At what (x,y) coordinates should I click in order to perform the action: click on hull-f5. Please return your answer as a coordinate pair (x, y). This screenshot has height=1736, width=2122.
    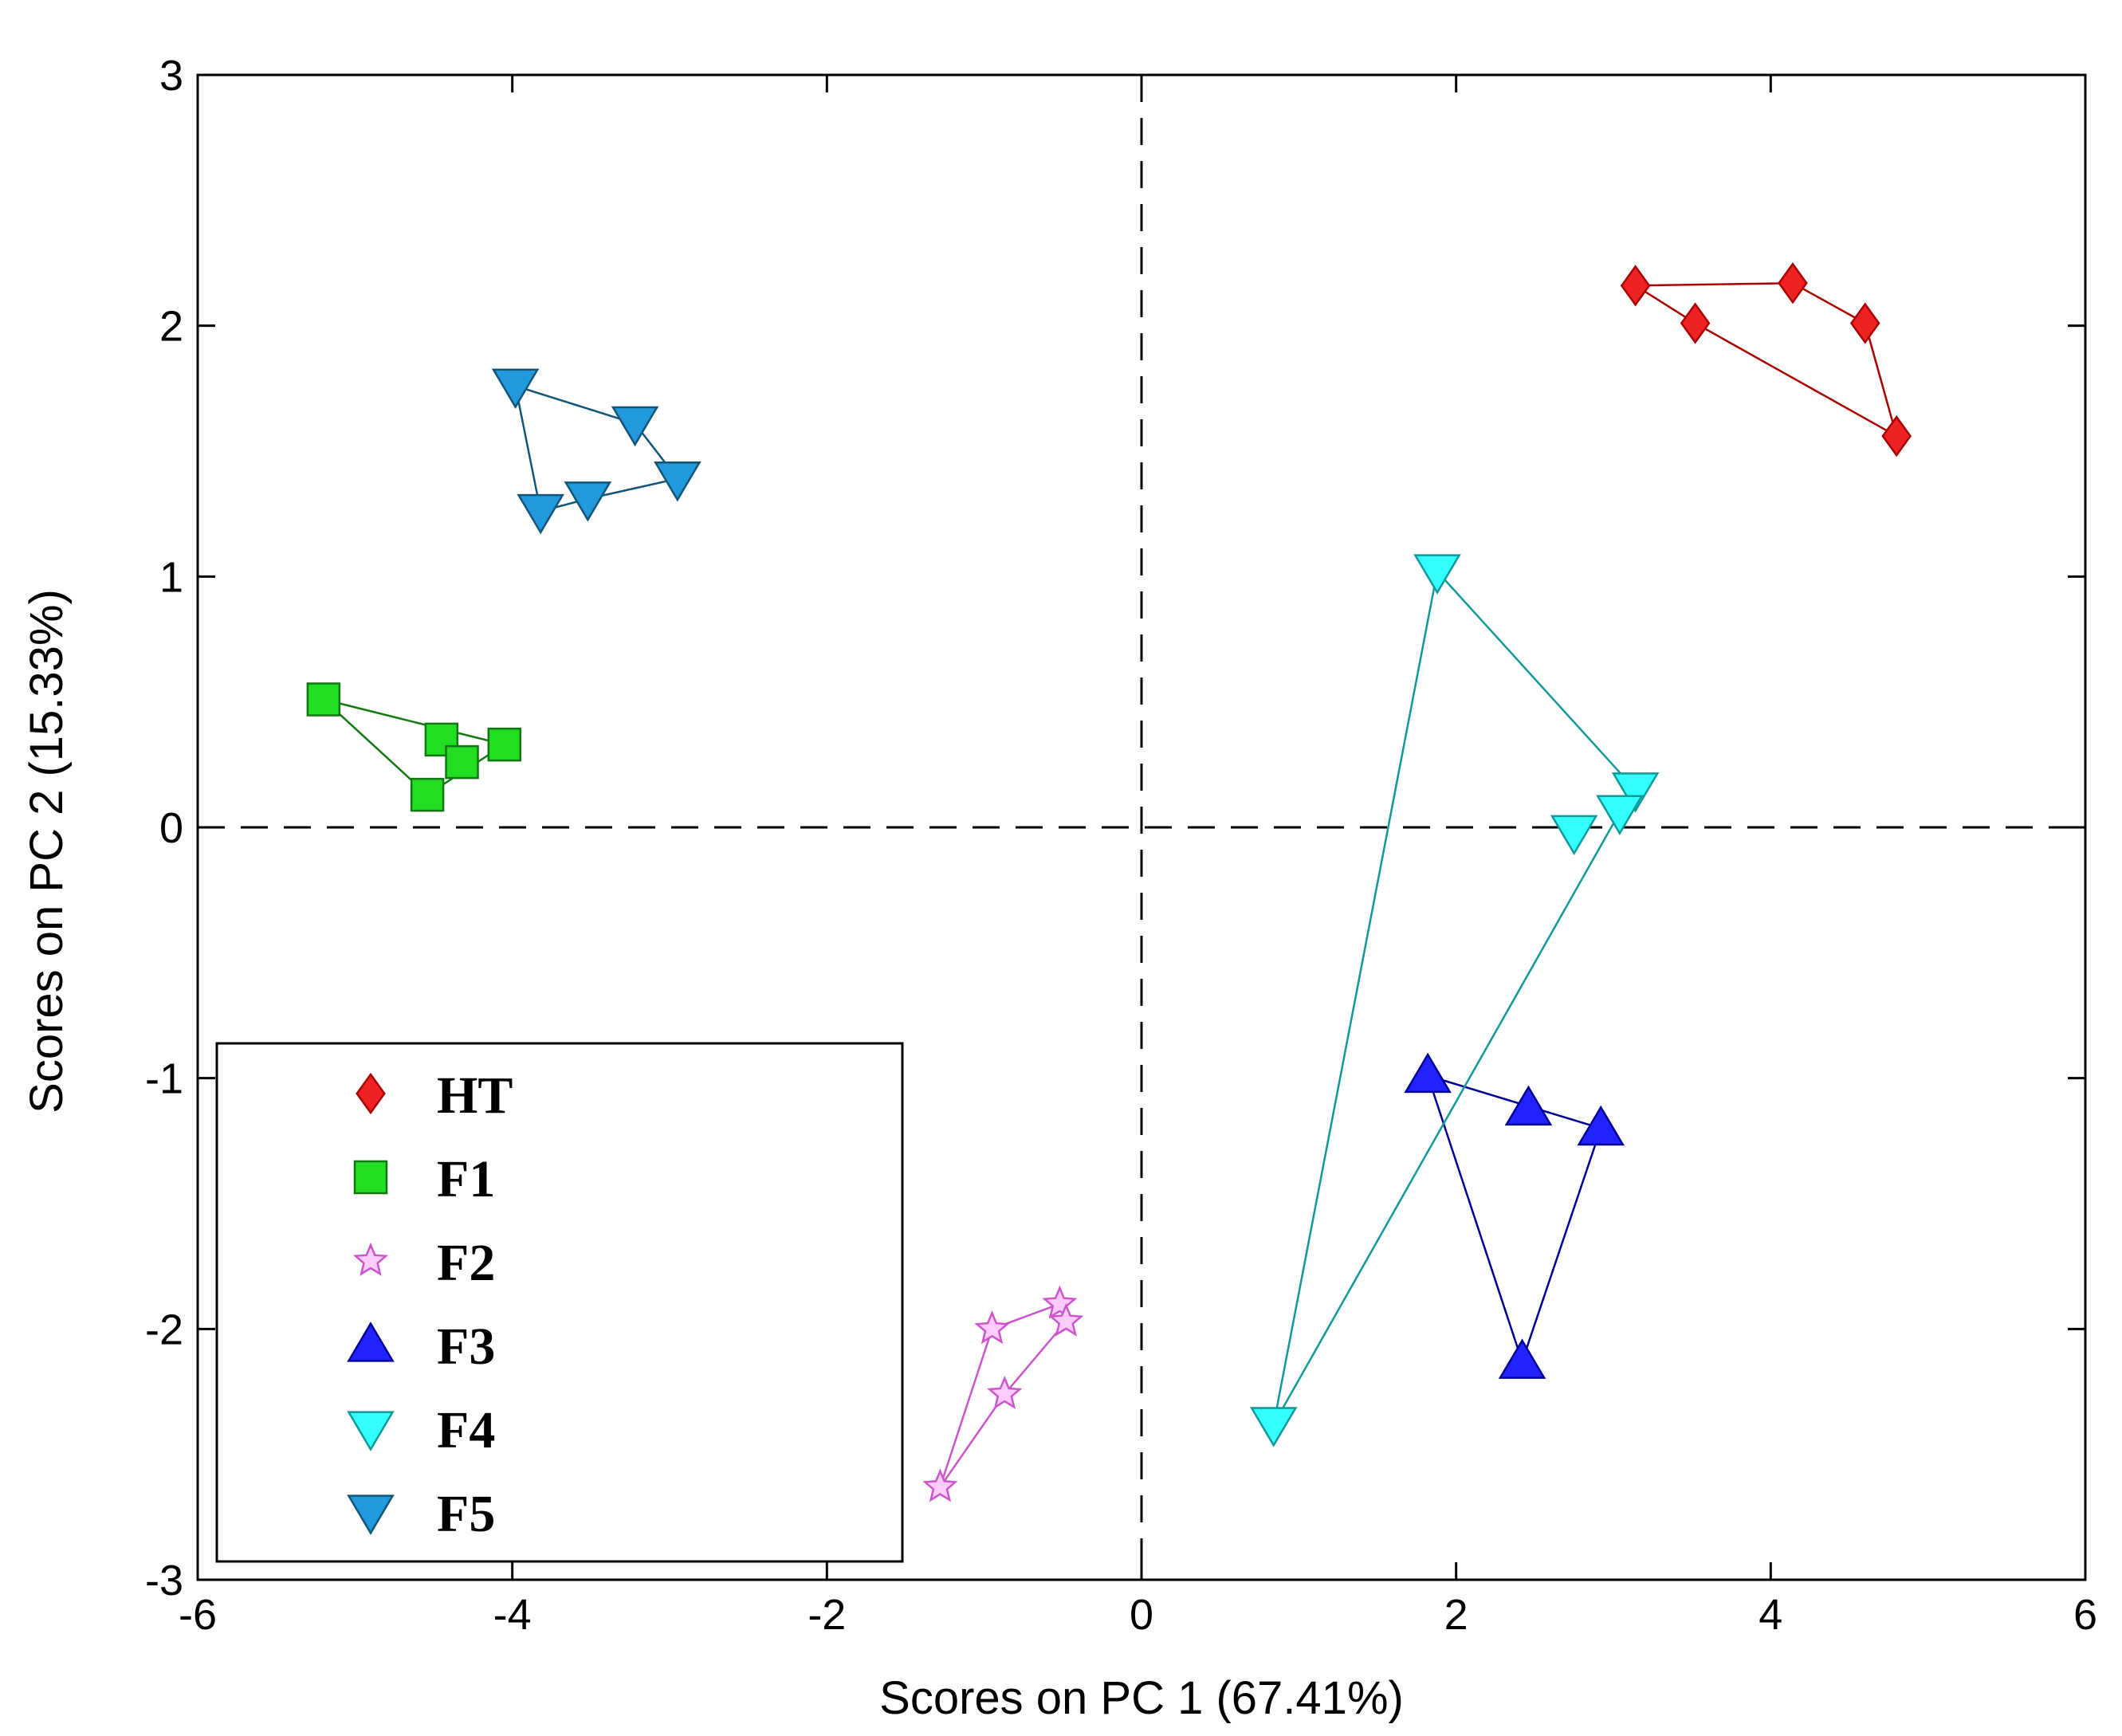
    Looking at the image, I should click on (597, 449).